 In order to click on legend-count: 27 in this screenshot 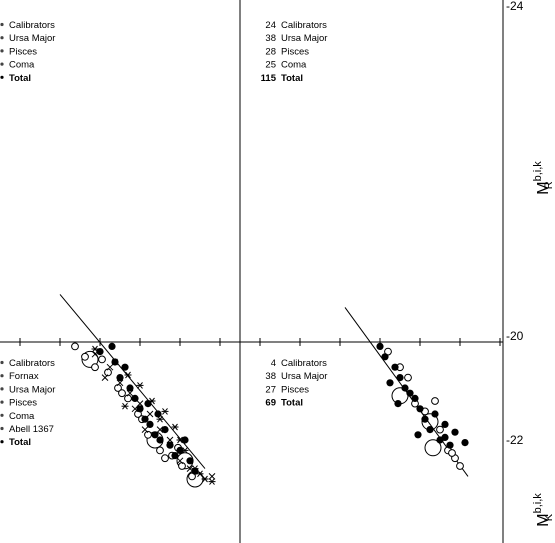, I will do `click(270, 389)`.